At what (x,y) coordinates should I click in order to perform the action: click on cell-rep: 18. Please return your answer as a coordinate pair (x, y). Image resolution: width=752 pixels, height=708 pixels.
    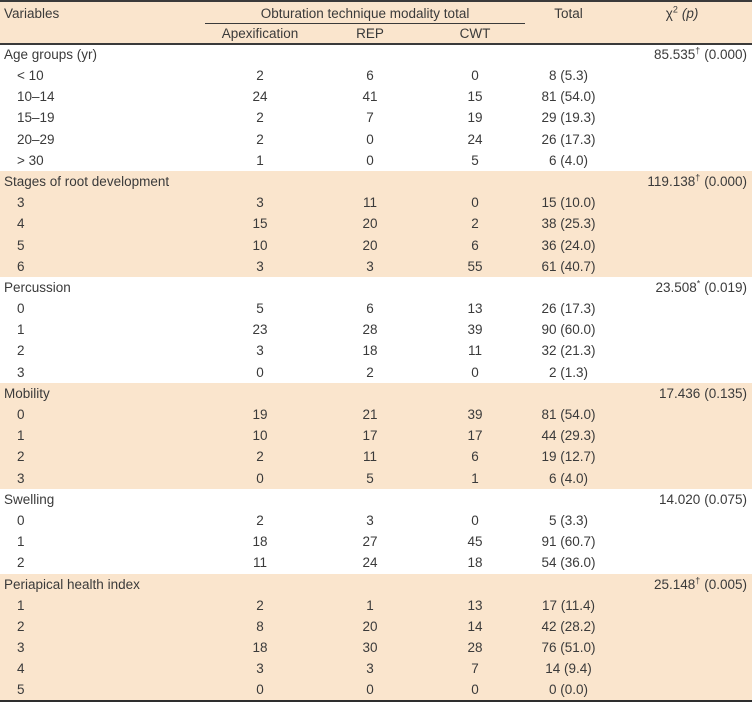
    Looking at the image, I should click on (370, 351).